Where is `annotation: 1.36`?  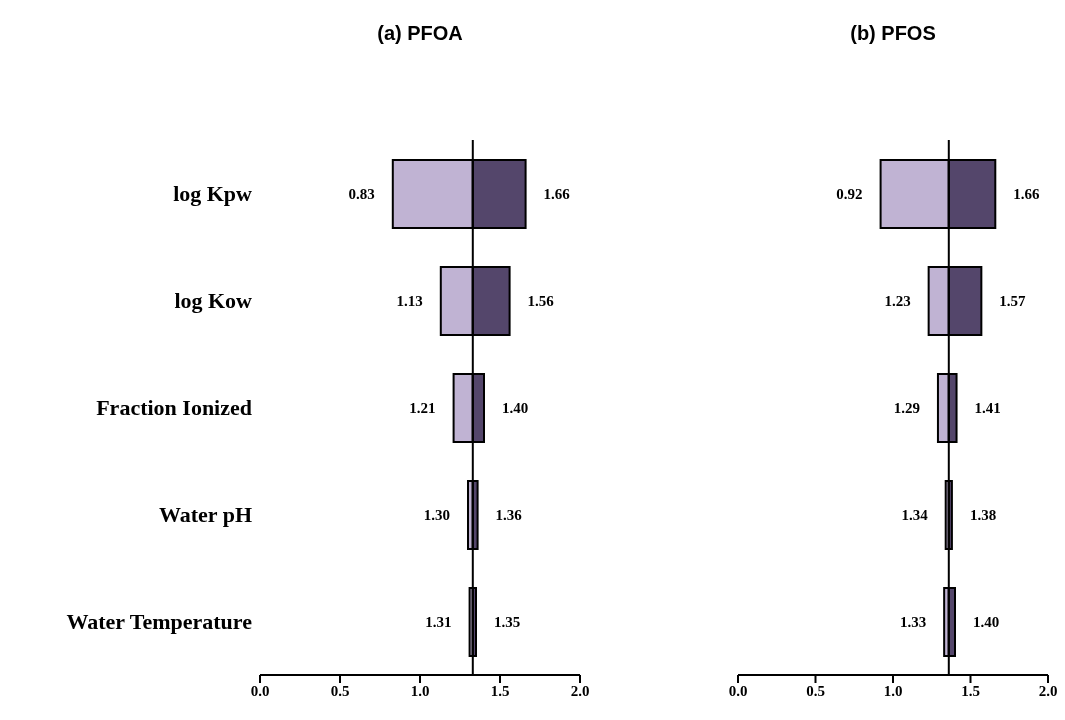
annotation: 1.36 is located at coordinates (509, 514).